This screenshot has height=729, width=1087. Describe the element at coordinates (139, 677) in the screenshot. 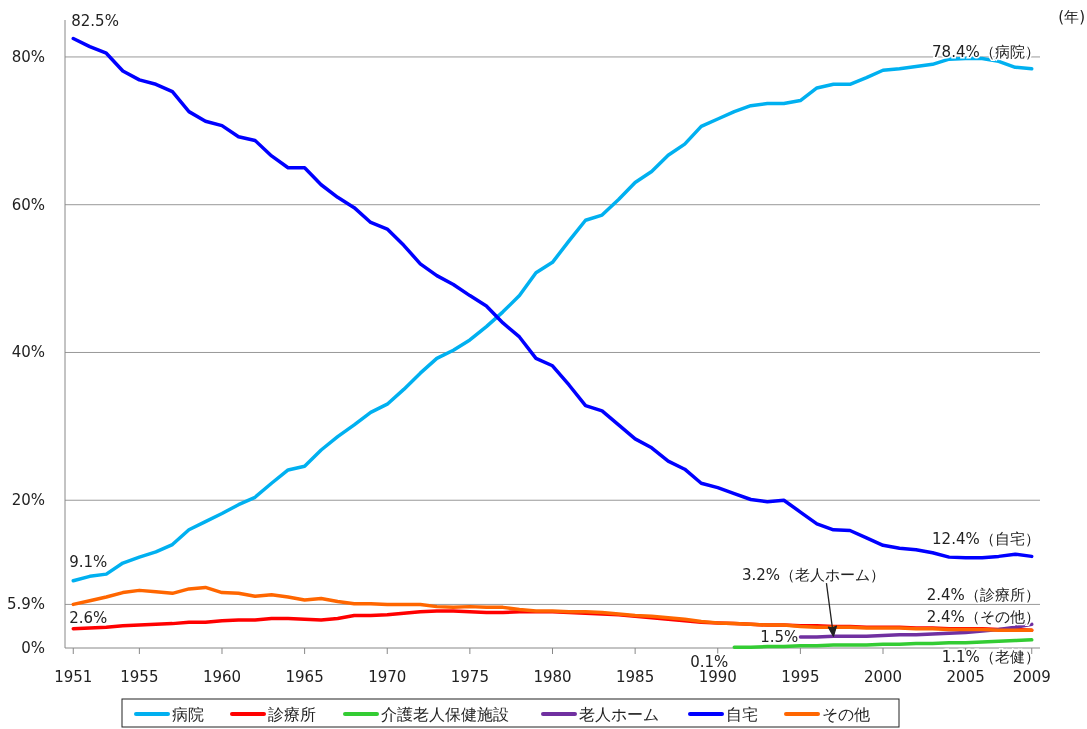

I see `x-tick-label: 1955` at that location.